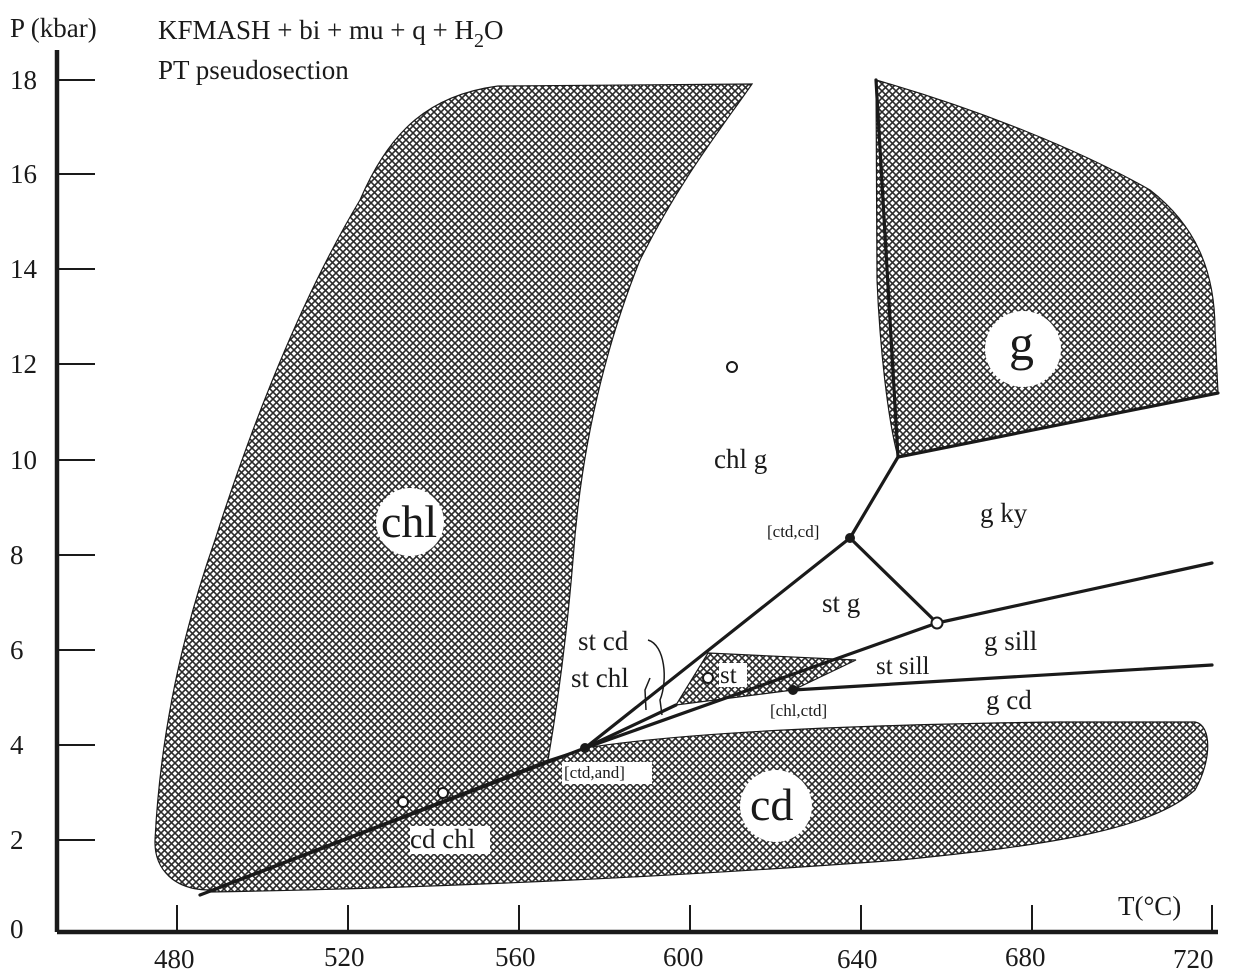 The width and height of the screenshot is (1234, 974). Describe the element at coordinates (344, 957) in the screenshot. I see `x-tick-label-520: 520` at that location.